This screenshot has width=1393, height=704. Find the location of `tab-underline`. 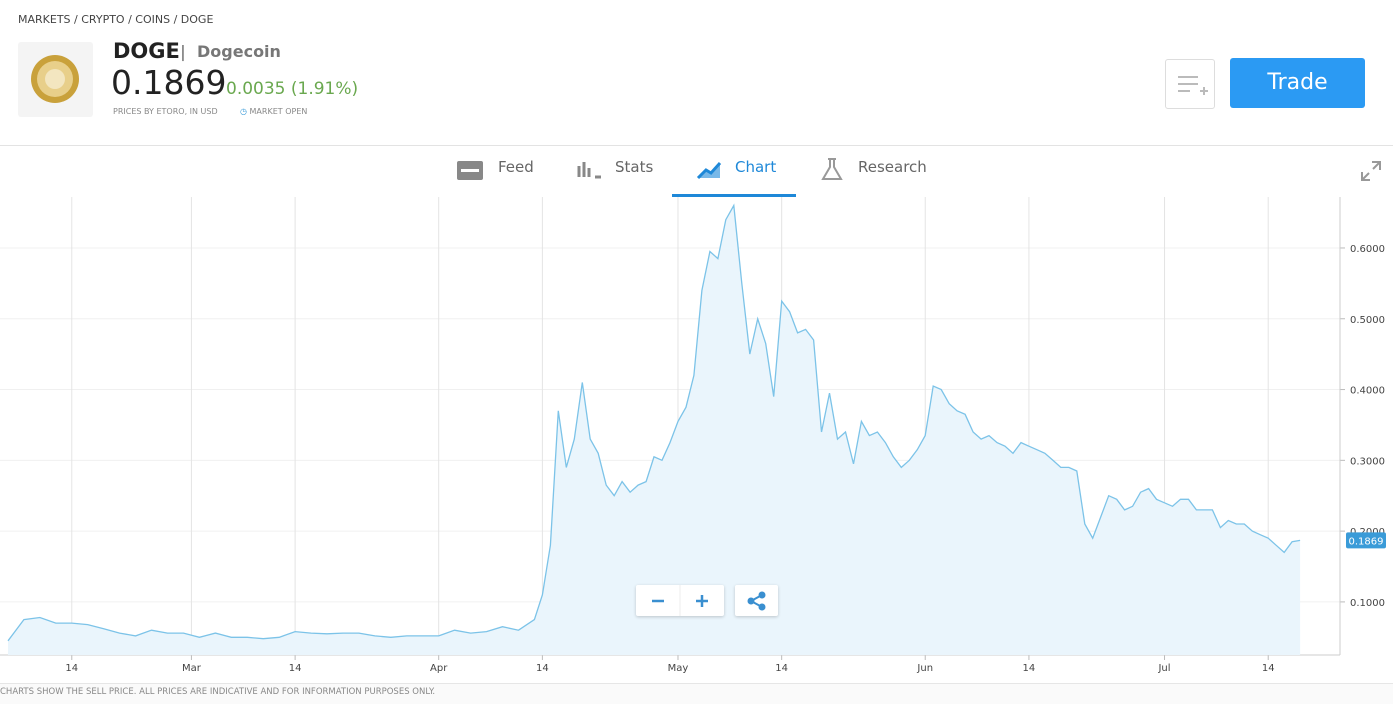

tab-underline is located at coordinates (734, 195).